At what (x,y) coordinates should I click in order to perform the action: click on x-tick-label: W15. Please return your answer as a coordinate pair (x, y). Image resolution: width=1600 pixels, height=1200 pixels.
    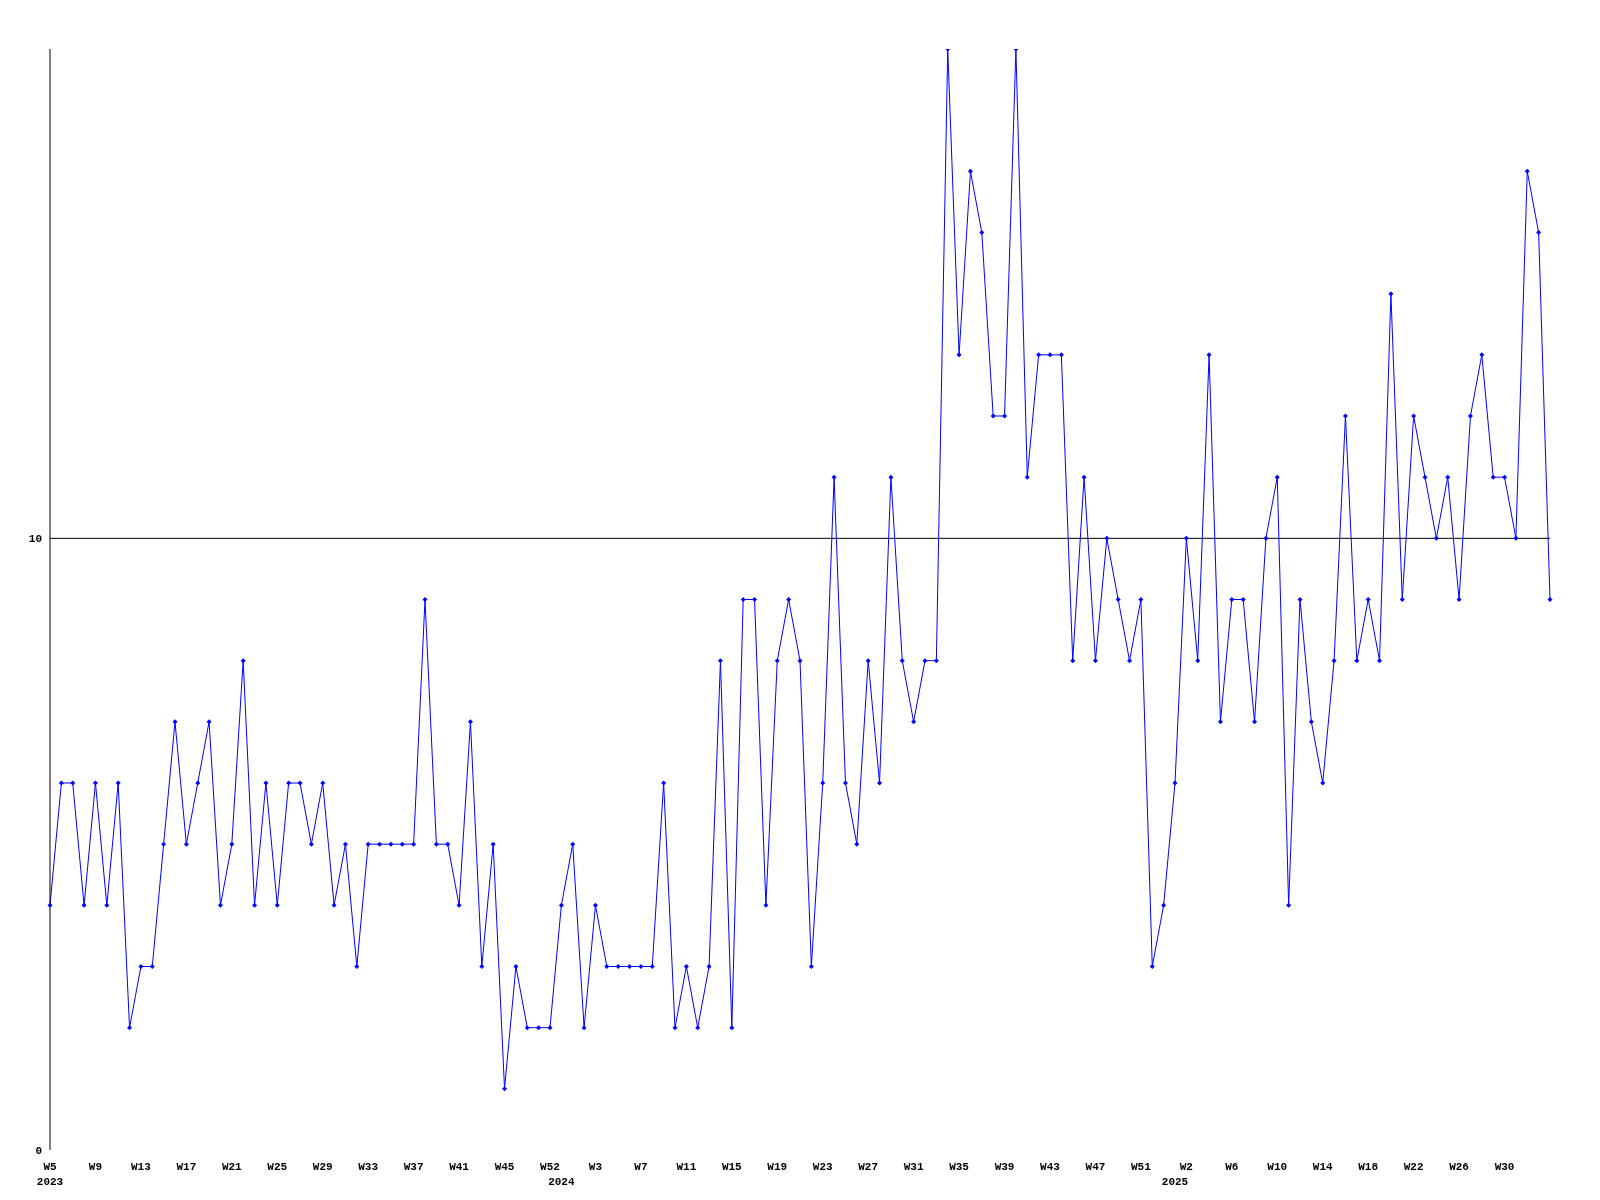
    Looking at the image, I should click on (732, 1167).